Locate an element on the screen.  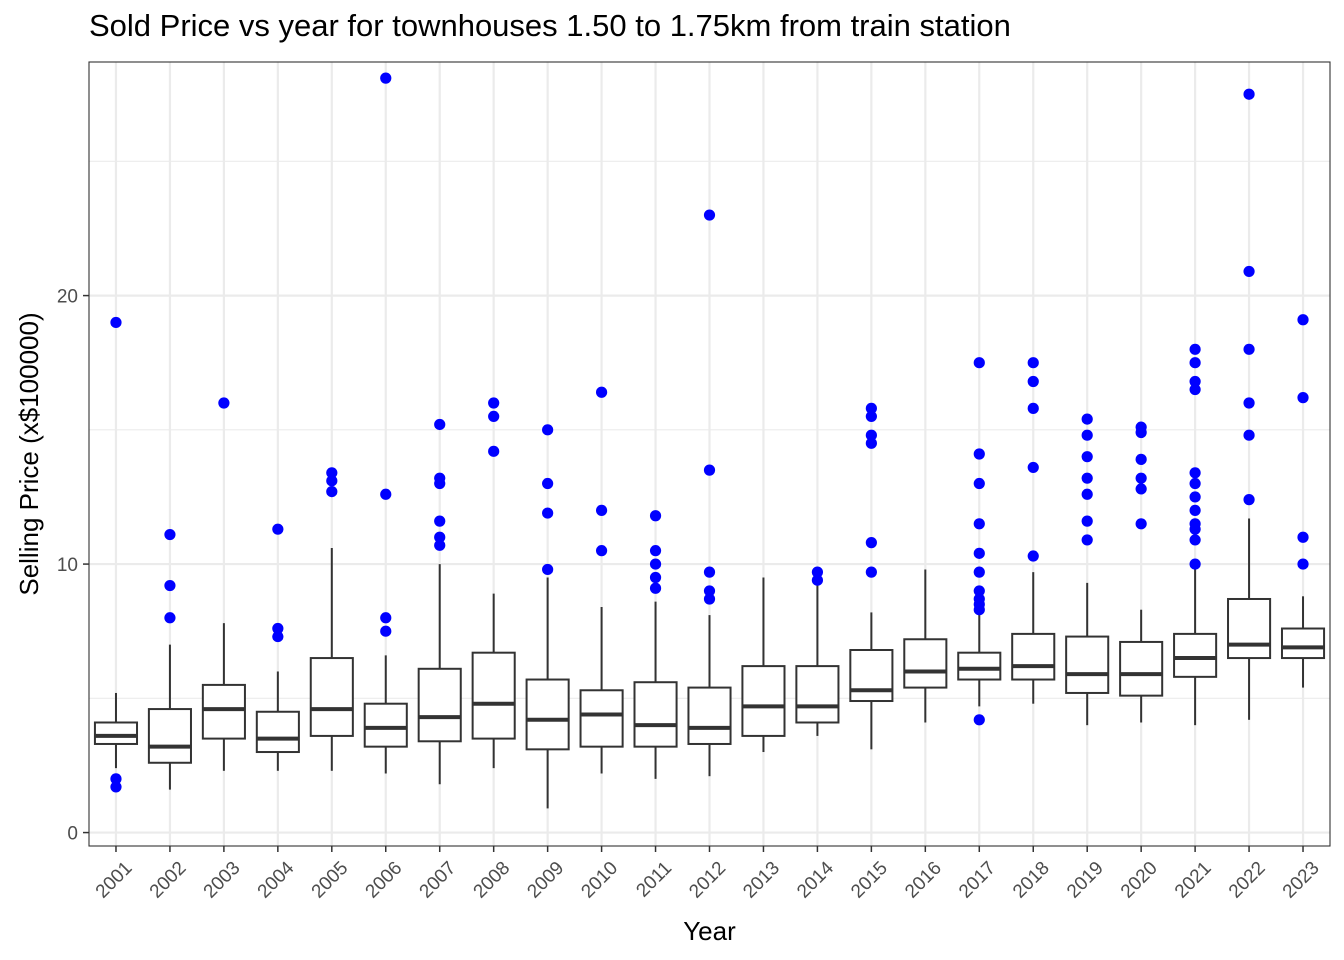
x-tick-label: 2009 is located at coordinates (545, 880).